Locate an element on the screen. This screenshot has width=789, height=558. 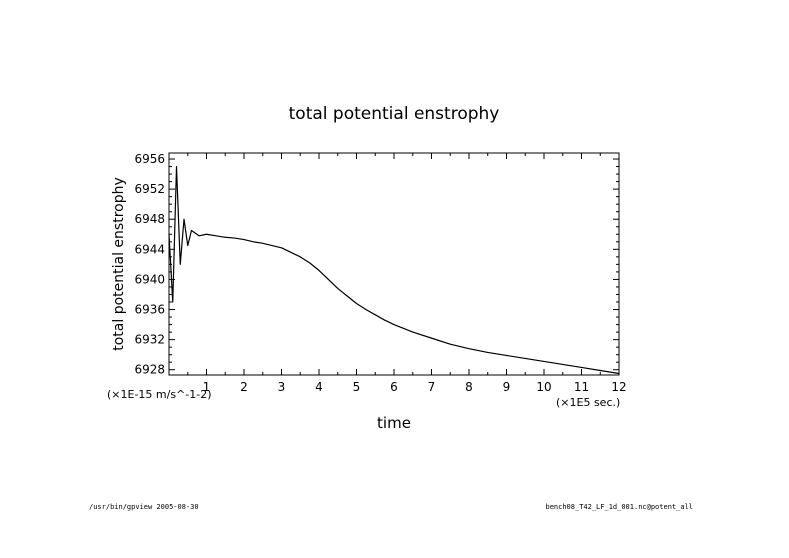
x-tick-label: 10 is located at coordinates (543, 387).